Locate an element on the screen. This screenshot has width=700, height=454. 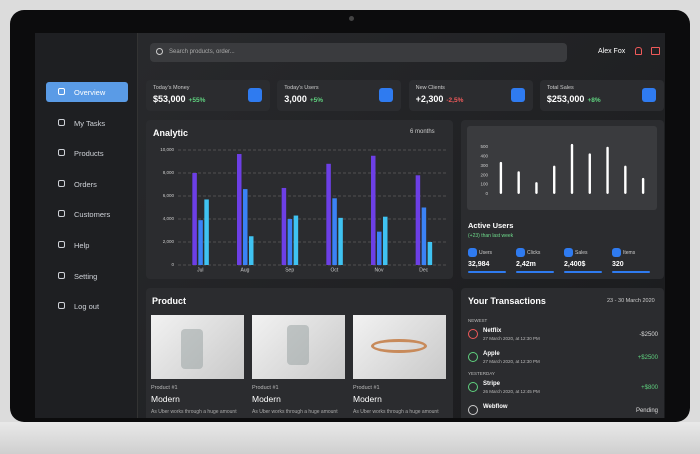
analytic-title: Analytic is located at coordinates (171, 133).